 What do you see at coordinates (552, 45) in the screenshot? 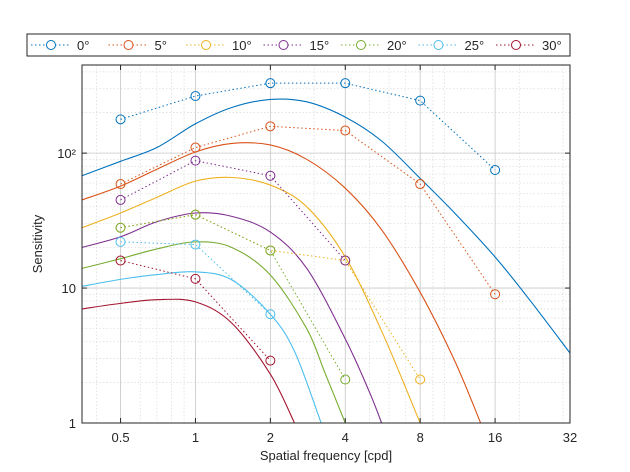
I see `legend-label: 30°` at bounding box center [552, 45].